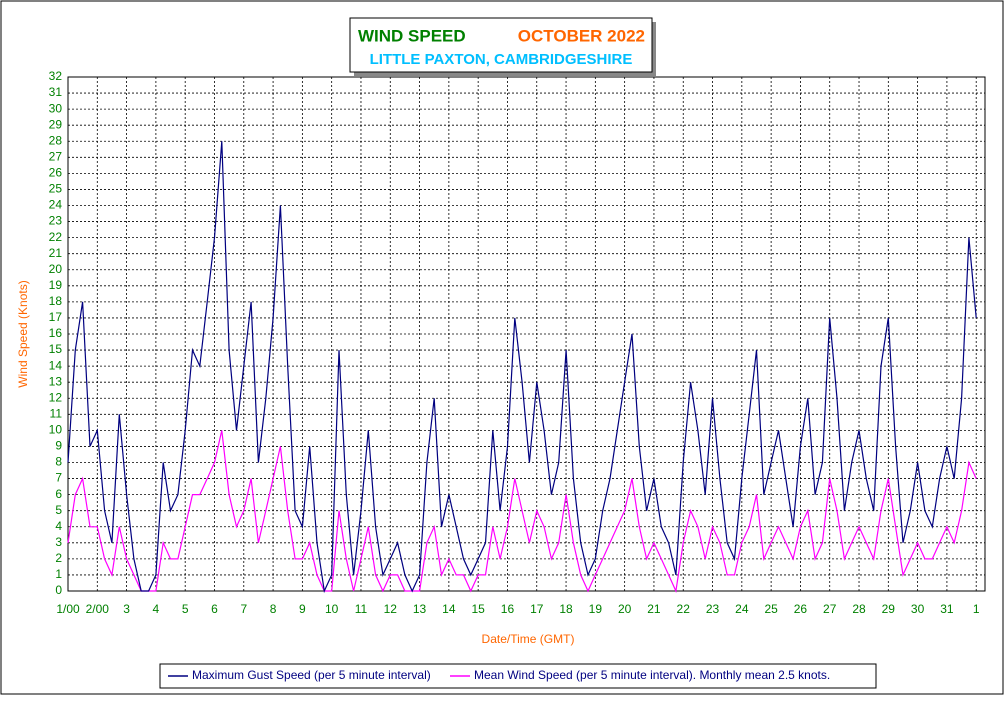  Describe the element at coordinates (243, 609) in the screenshot. I see `x-tick-label: 7` at that location.